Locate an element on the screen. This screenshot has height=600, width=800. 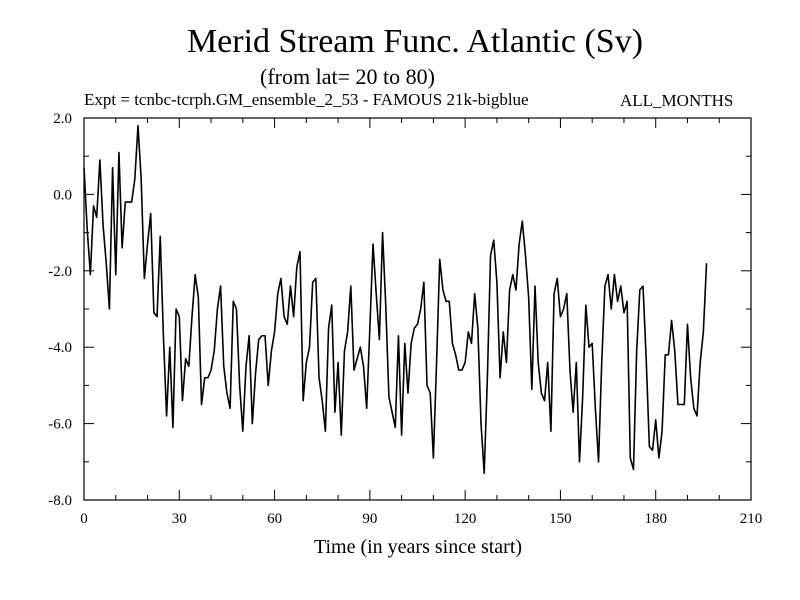
y-tick-label: 0.0 is located at coordinates (62, 195).